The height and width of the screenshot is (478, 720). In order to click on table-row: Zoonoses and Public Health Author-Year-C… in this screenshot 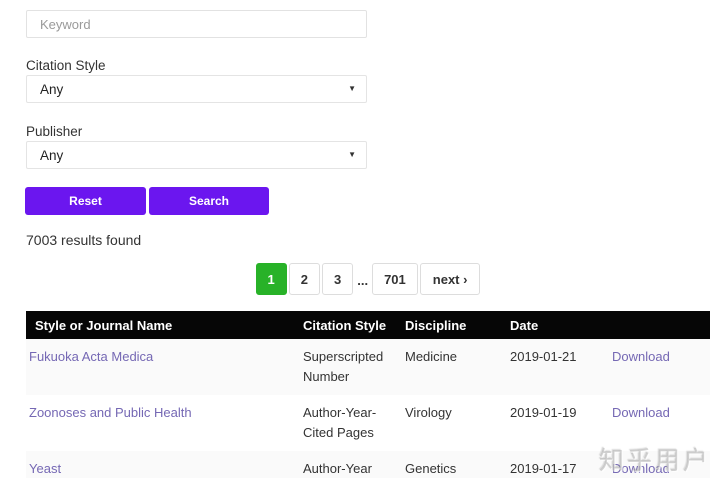, I will do `click(368, 423)`.